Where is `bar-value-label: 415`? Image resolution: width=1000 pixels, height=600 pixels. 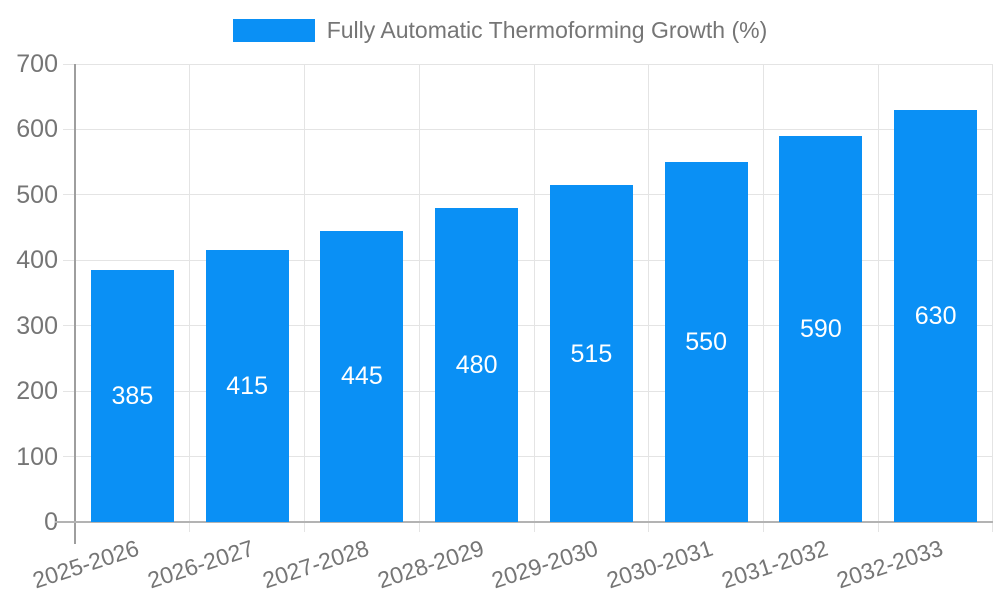
bar-value-label: 415 is located at coordinates (247, 386).